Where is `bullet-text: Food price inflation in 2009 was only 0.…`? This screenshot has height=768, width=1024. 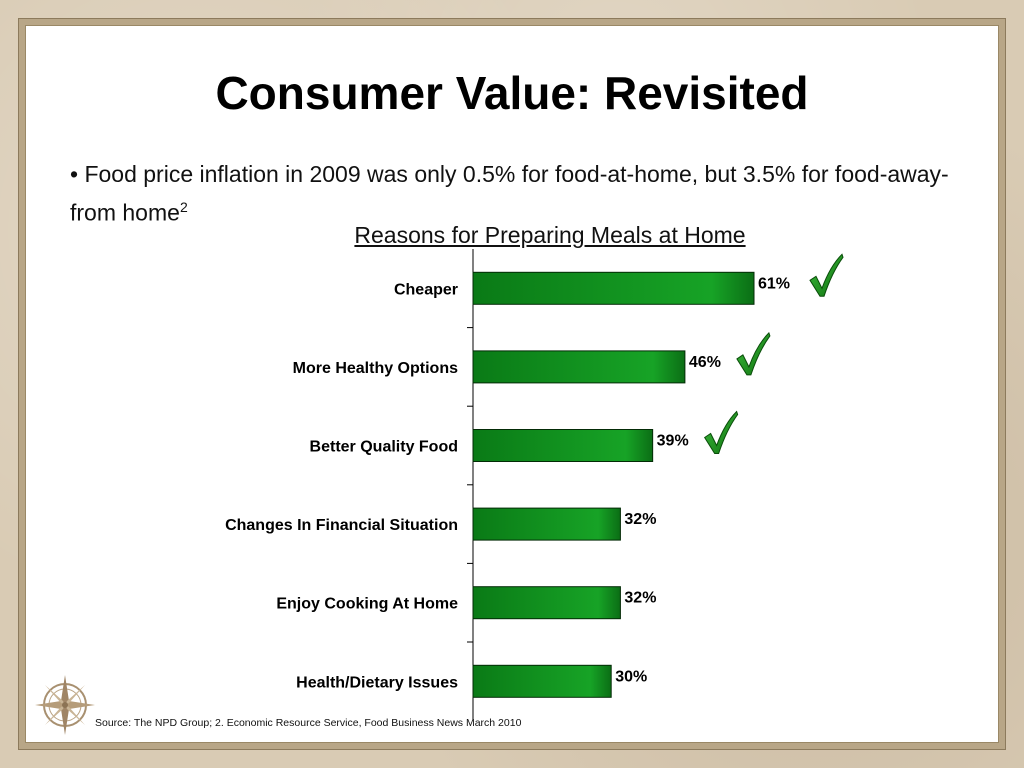 bullet-text: Food price inflation in 2009 was only 0.… is located at coordinates (509, 193).